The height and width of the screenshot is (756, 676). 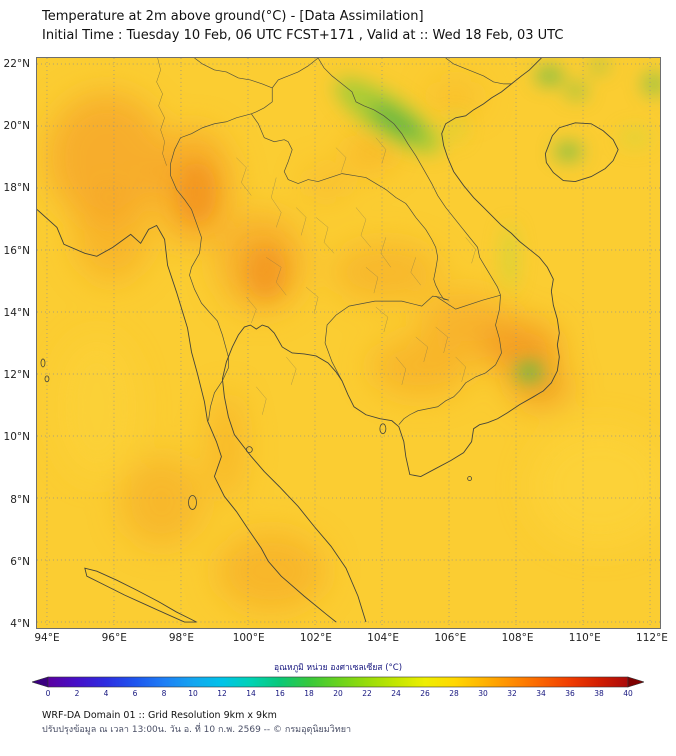 What do you see at coordinates (280, 693) in the screenshot?
I see `colorbar-tick-label: 16` at bounding box center [280, 693].